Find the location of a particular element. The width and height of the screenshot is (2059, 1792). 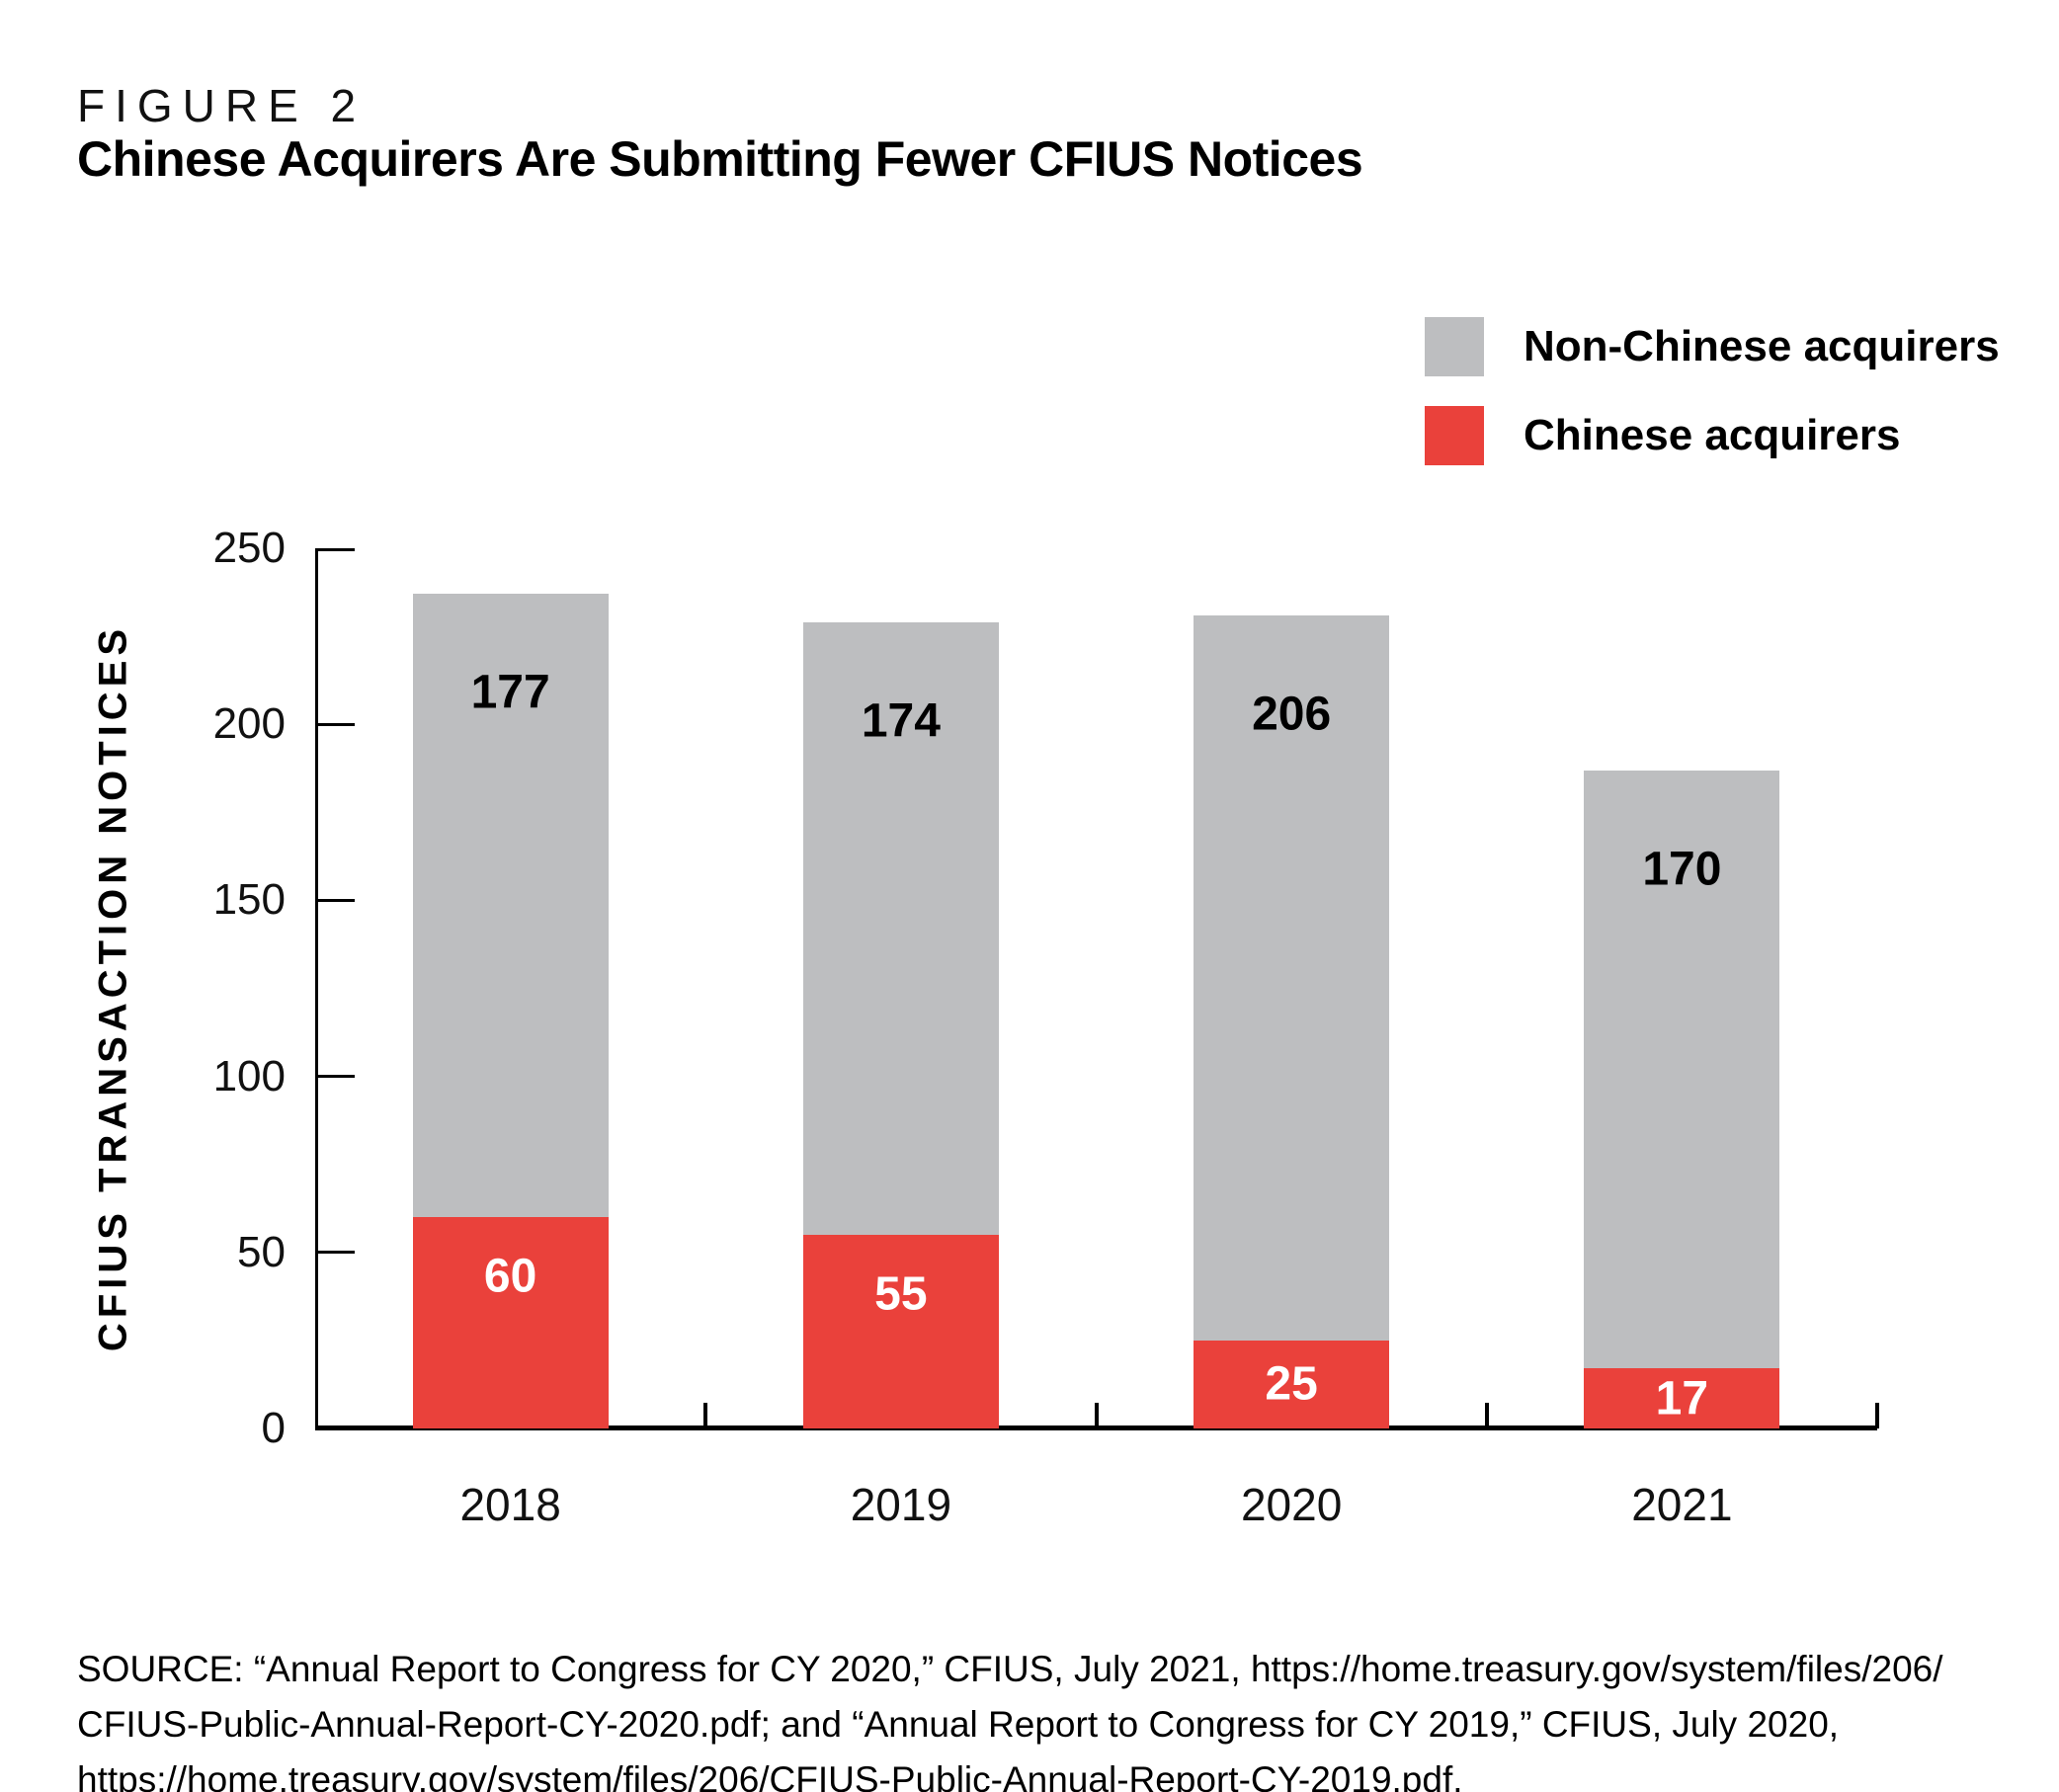

legend-item-non-chinese: Non-Chinese acquirers is located at coordinates (1712, 347).